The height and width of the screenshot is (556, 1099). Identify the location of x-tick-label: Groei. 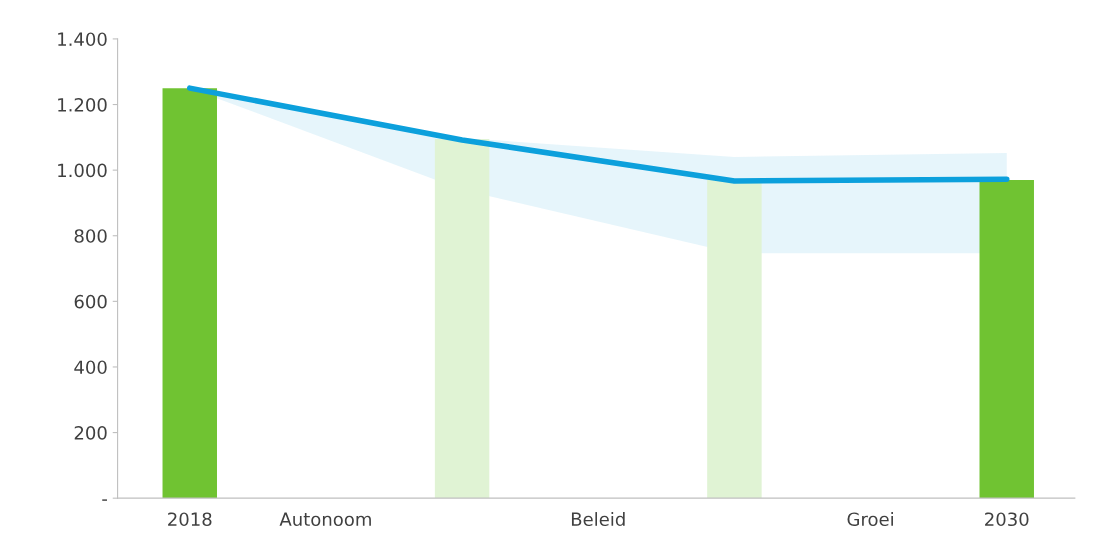
(870, 519).